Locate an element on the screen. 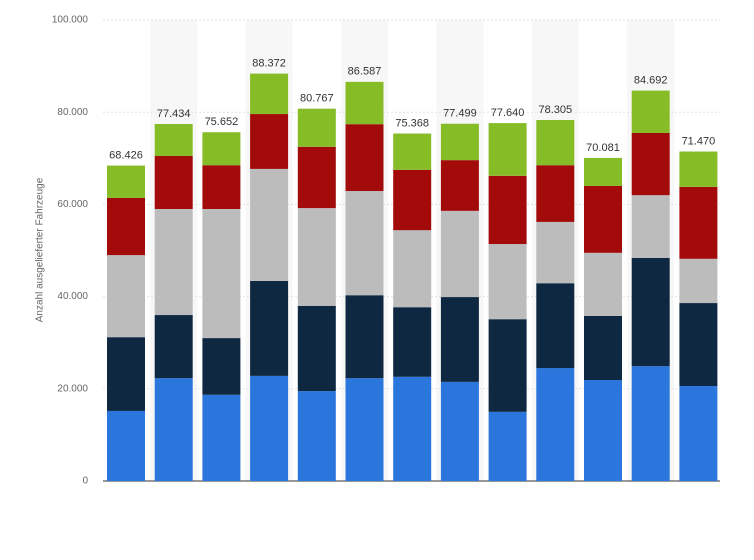 The height and width of the screenshot is (560, 754). total-label: 84.692 is located at coordinates (651, 80).